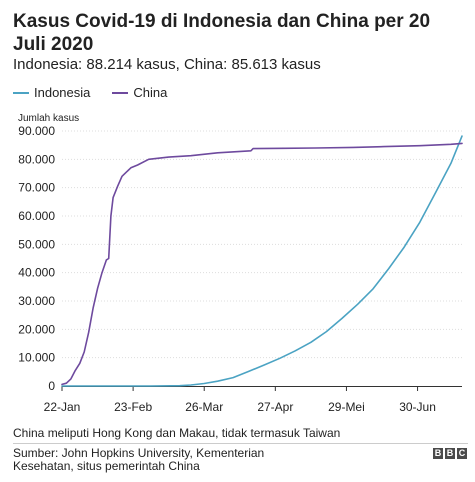 The image size is (475, 482). Describe the element at coordinates (346, 407) in the screenshot. I see `x-tick-label: 29-Mei` at that location.